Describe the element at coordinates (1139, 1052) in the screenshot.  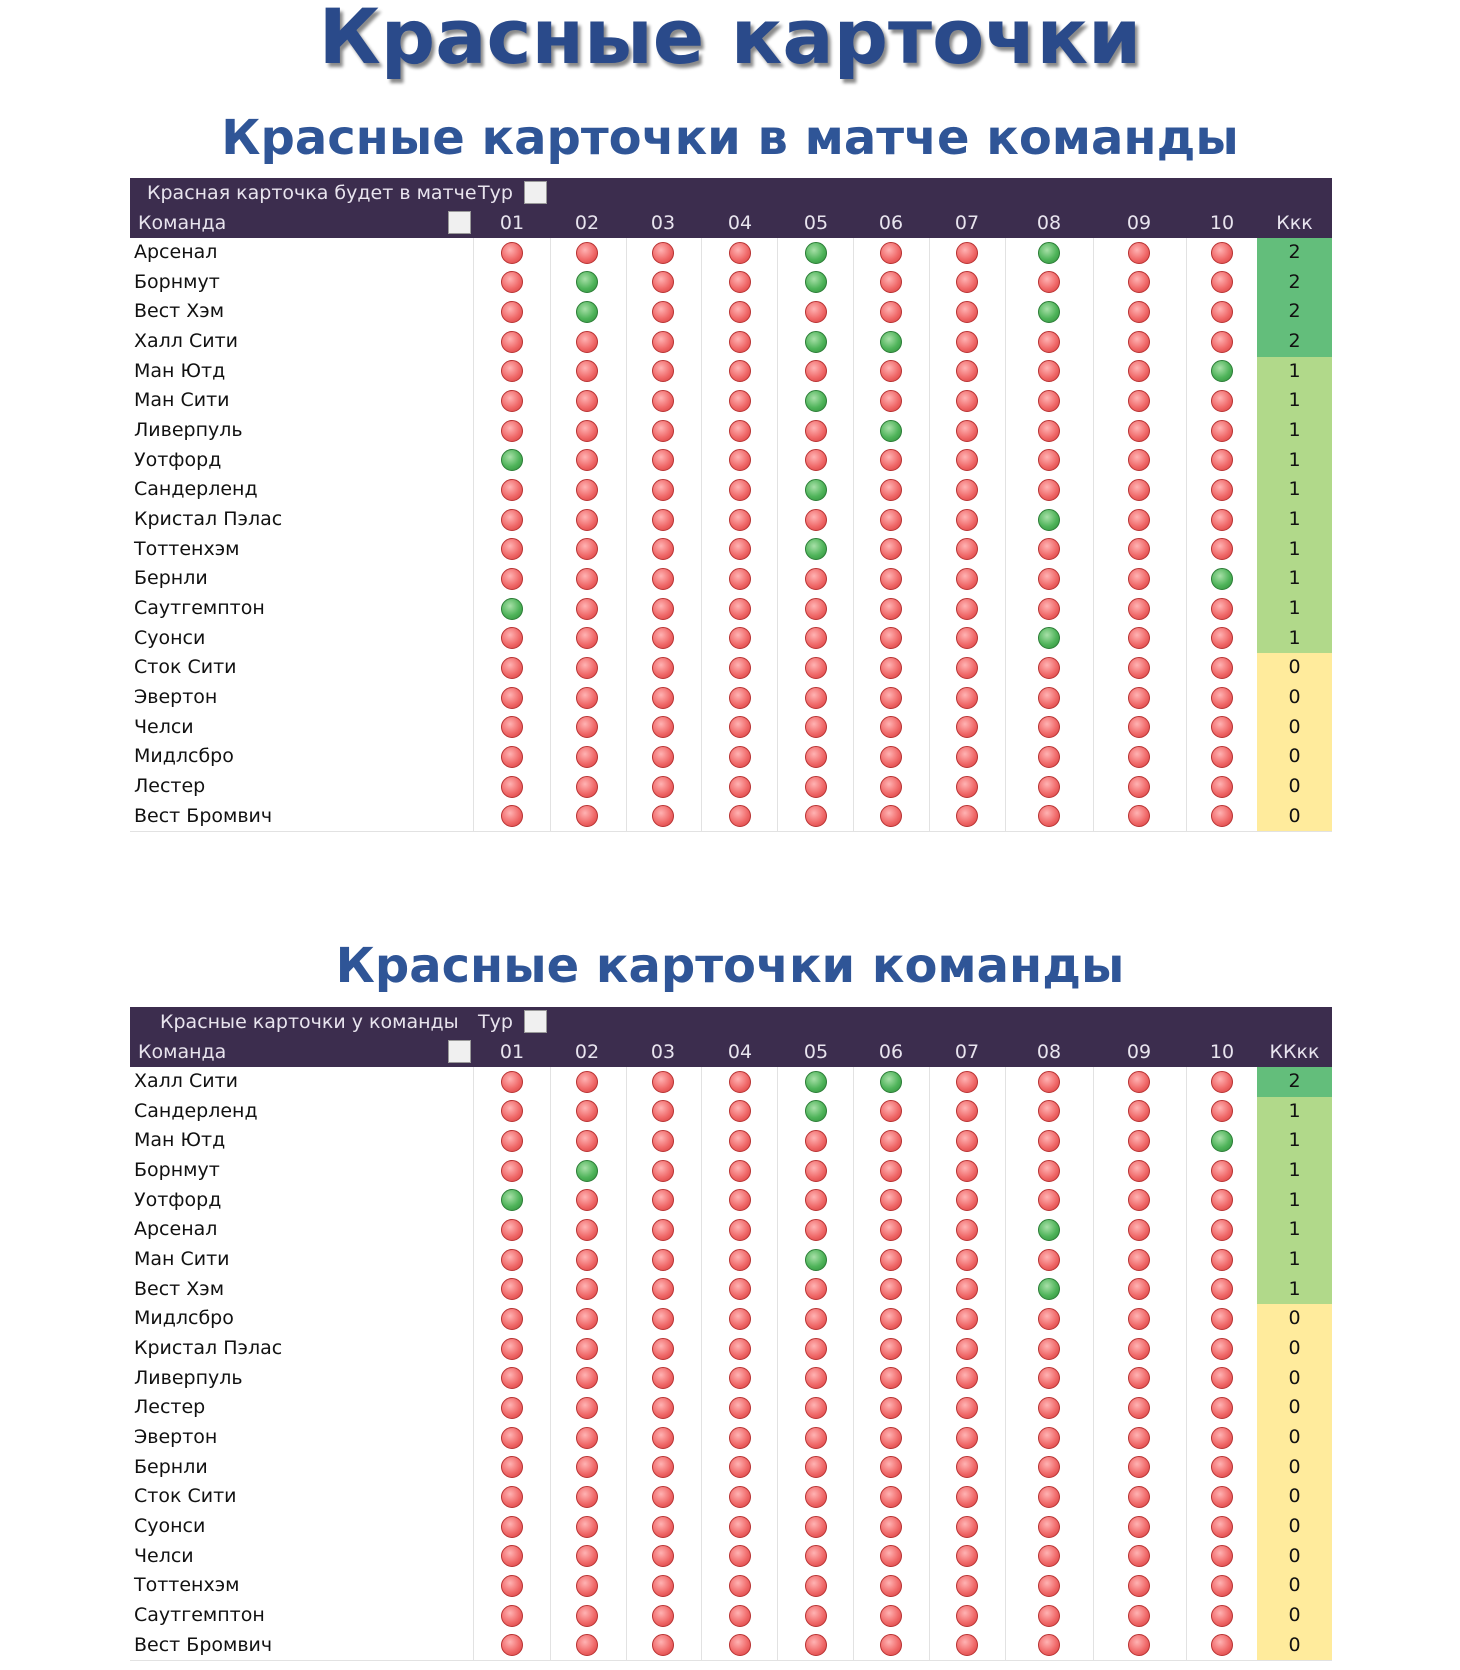
I see `column-label: 09` at that location.